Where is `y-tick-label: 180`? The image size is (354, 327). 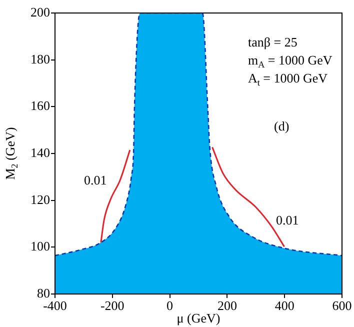 y-tick-label: 180 is located at coordinates (40, 58).